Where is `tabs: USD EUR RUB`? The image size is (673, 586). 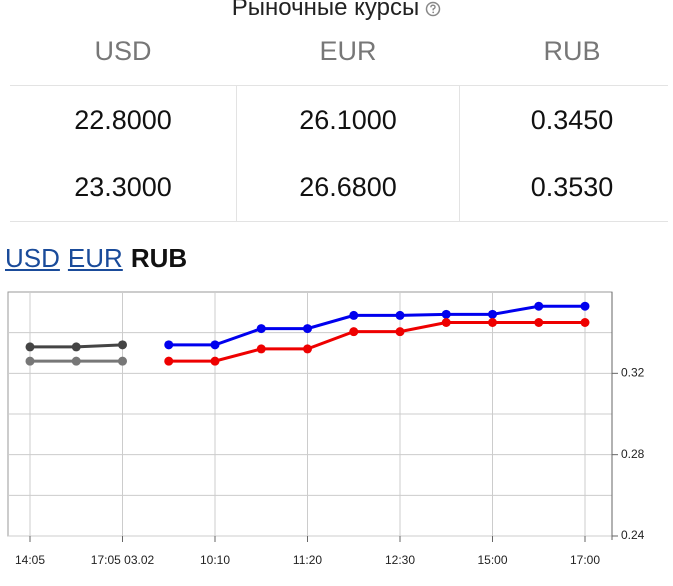
tabs: USD EUR RUB is located at coordinates (96, 258).